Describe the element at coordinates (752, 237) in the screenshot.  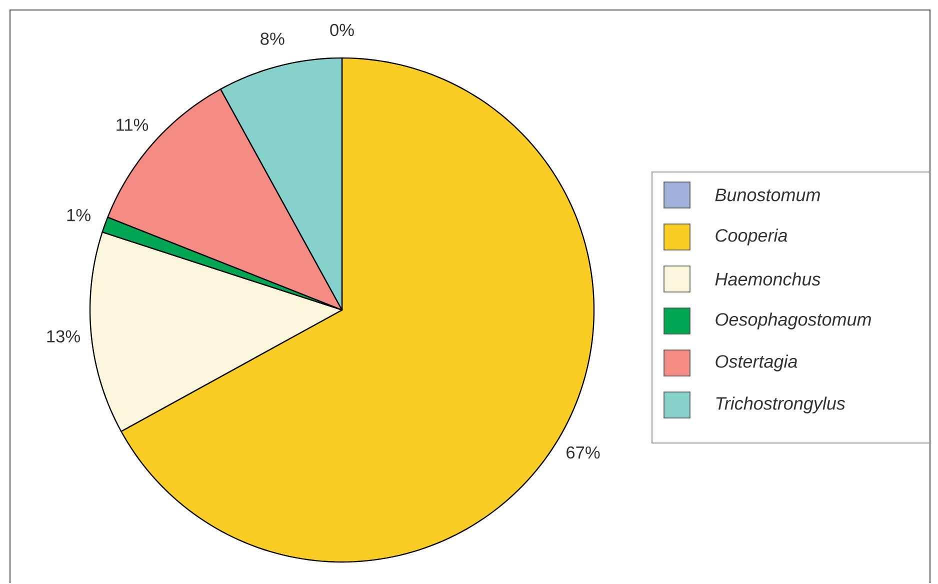
I see `legend-label: Cooperia` at that location.